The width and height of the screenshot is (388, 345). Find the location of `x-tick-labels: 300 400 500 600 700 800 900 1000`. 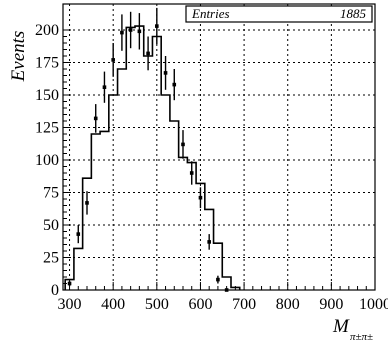

x-tick-labels: 300 400 500 600 700 800 900 1000 is located at coordinates (223, 304).